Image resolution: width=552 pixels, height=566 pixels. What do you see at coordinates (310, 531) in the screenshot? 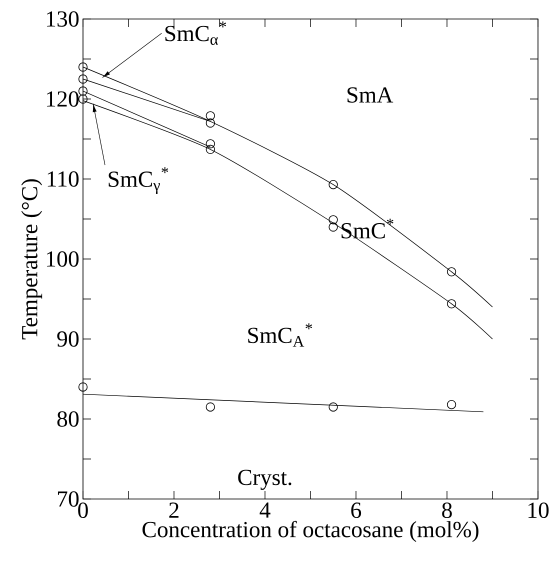
I see `x-axis-title: Concentration of octacosane (mol%)` at bounding box center [310, 531].